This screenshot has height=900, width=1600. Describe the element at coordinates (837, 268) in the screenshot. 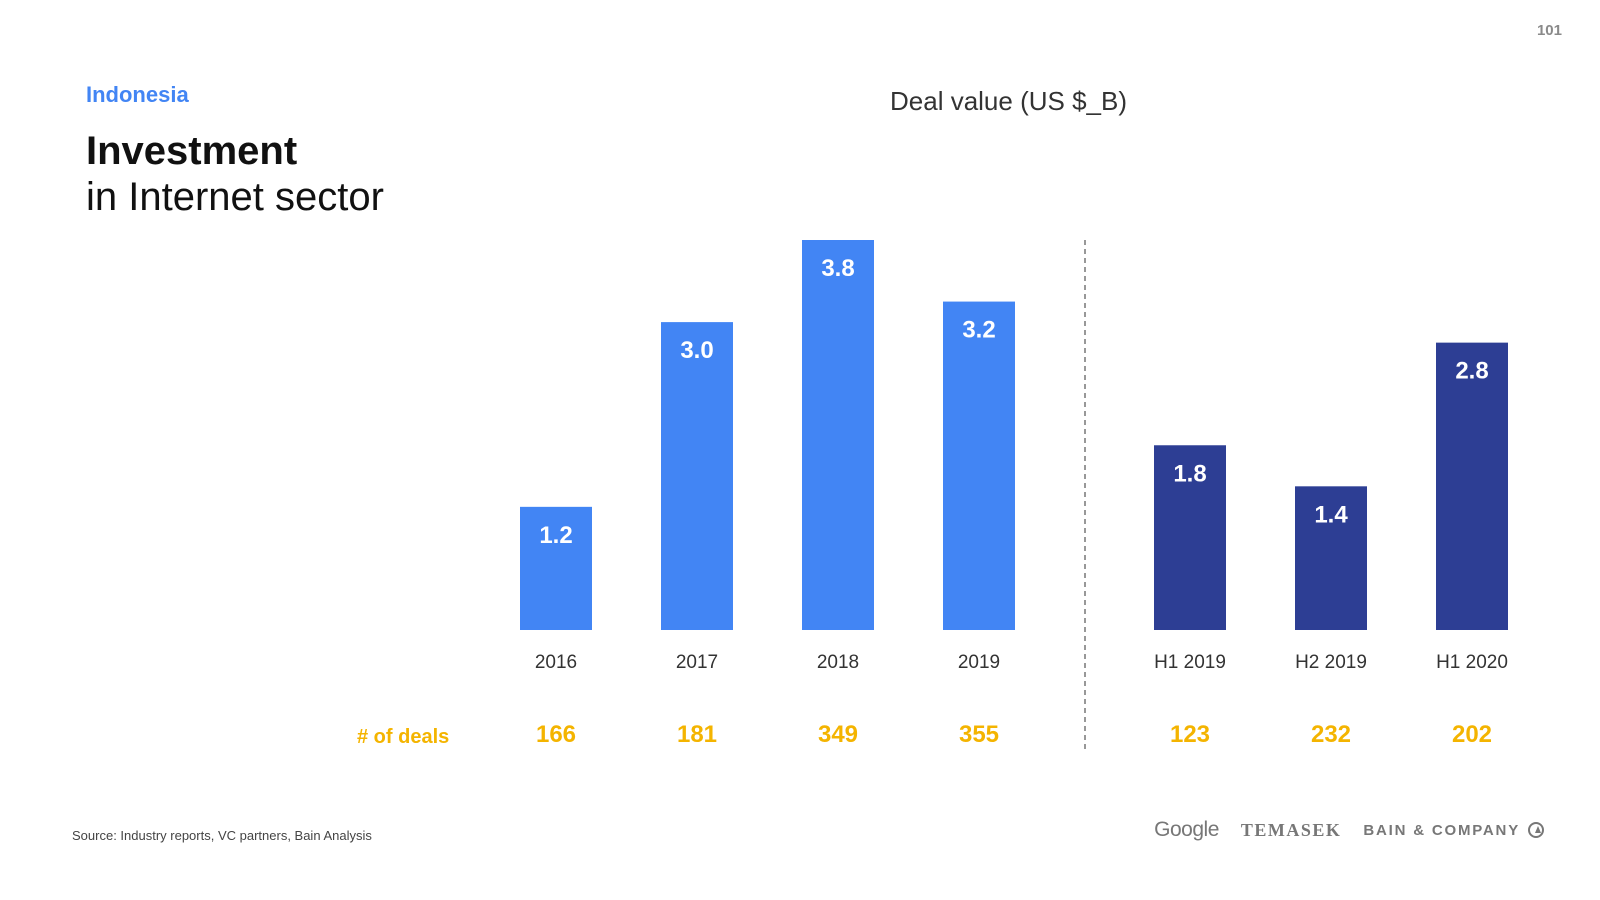

I see `bar-value-label: 3.8` at that location.